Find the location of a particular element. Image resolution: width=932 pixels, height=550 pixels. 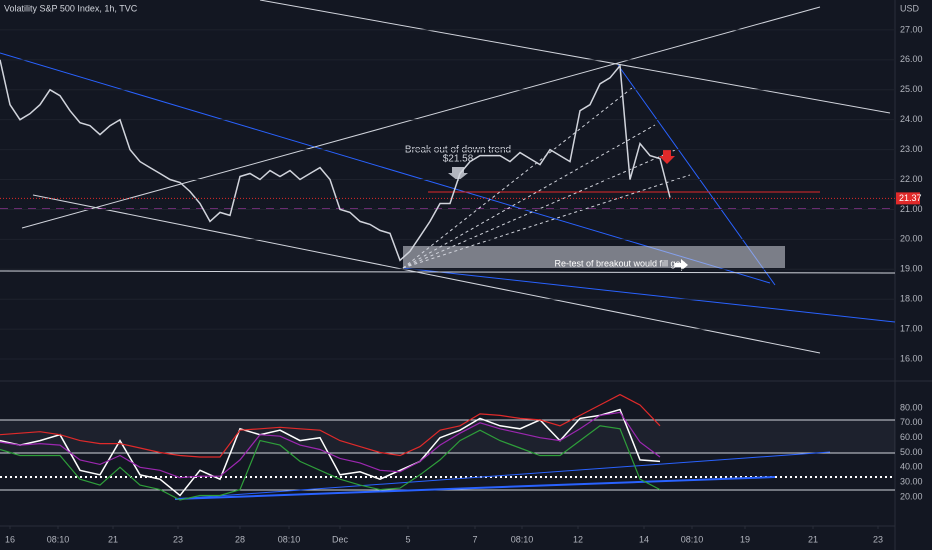

y-tick-label: 70.00 is located at coordinates (911, 422).